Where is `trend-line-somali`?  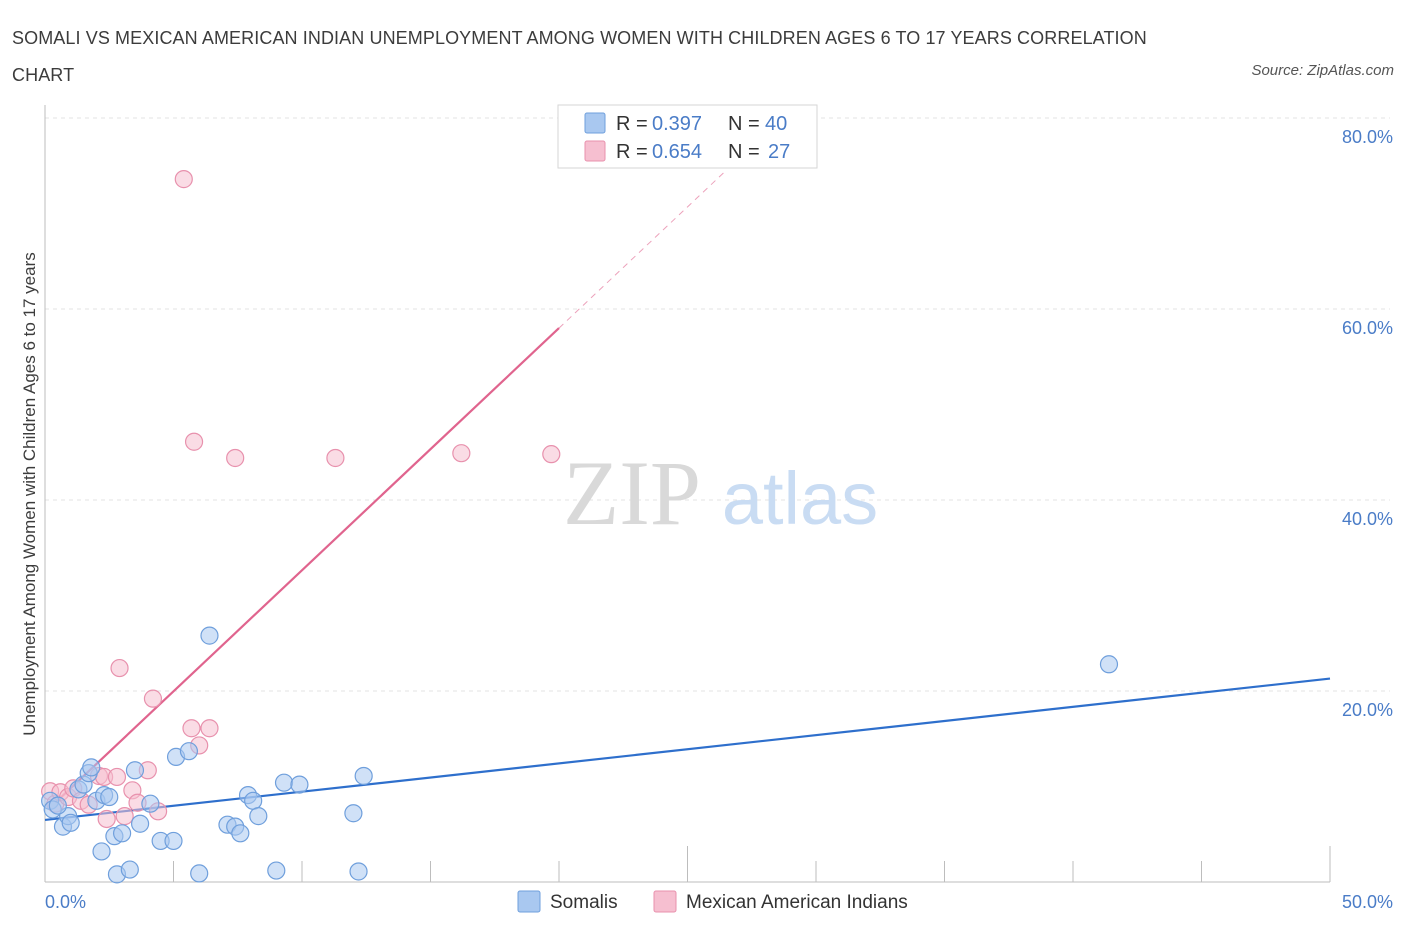 trend-line-somali is located at coordinates (687, 749).